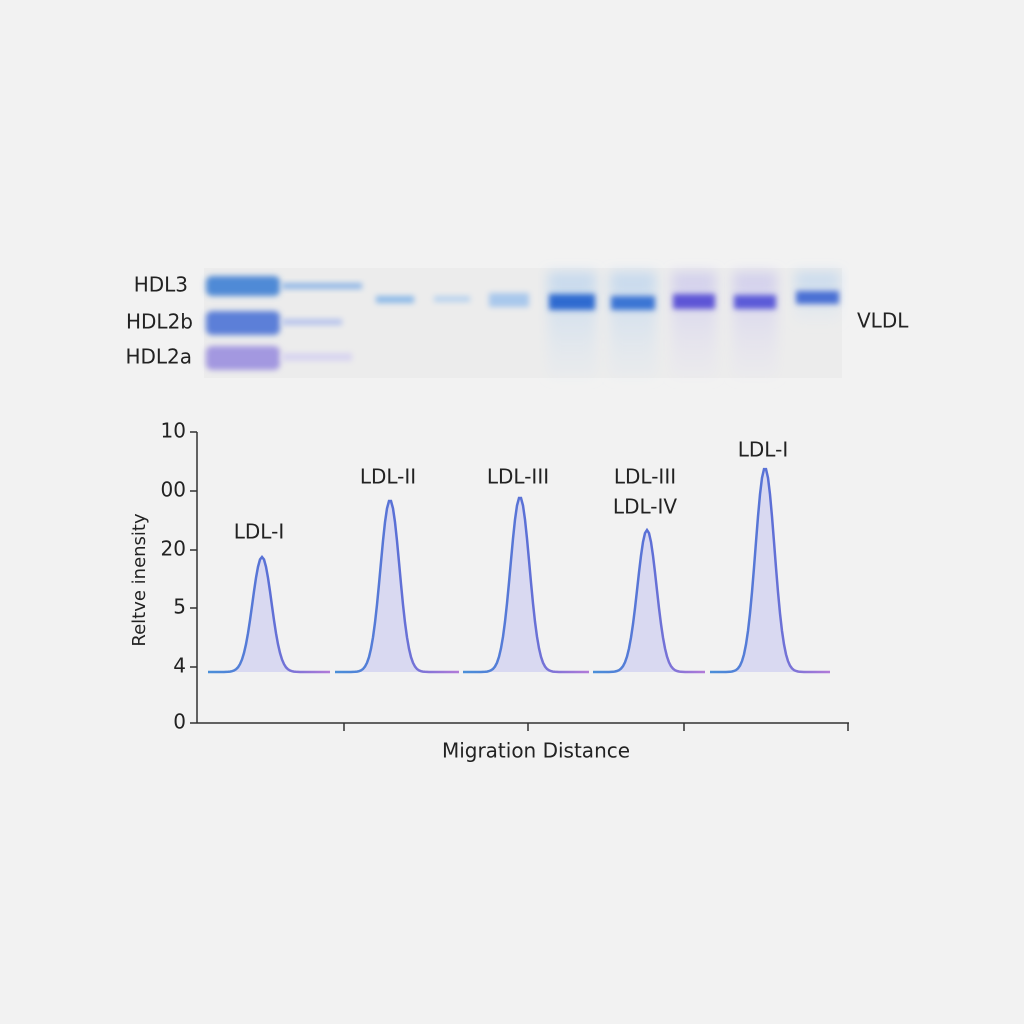 The image size is (1024, 1024). I want to click on y-tick-label: 5, so click(179, 607).